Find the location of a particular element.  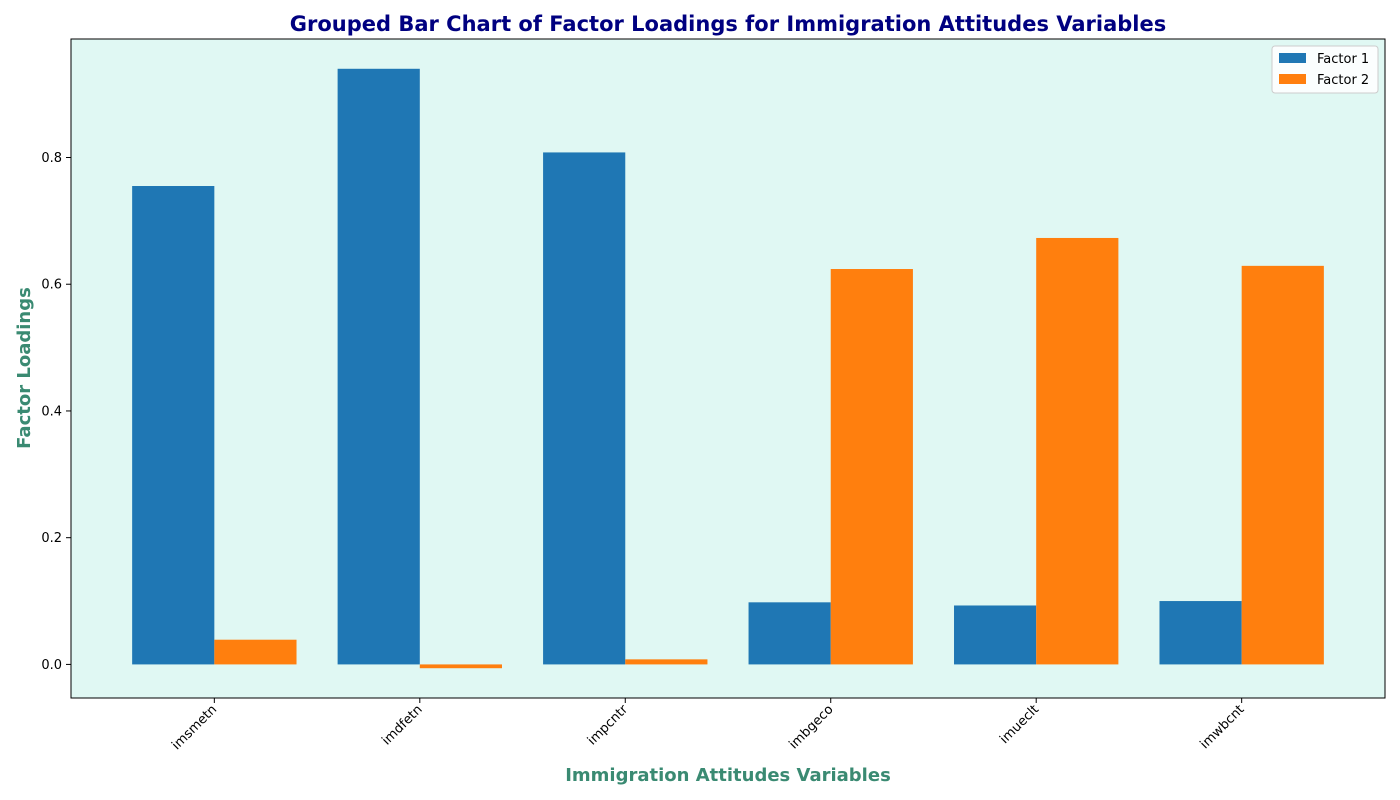

legend-label-factor-1: Factor 1 is located at coordinates (1343, 59).